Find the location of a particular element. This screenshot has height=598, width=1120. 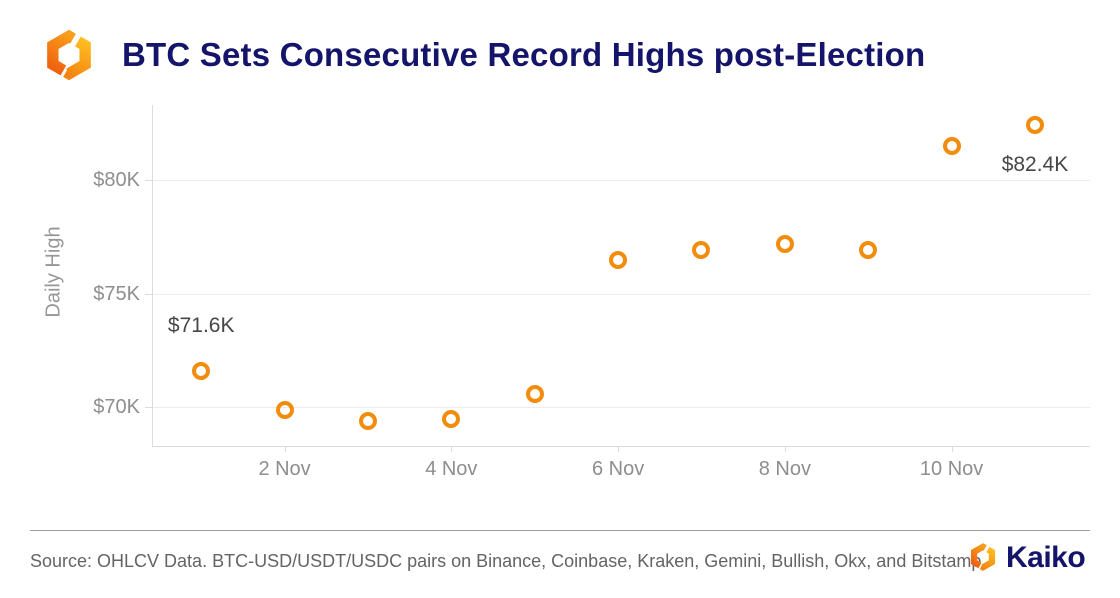

footer-divider is located at coordinates (560, 530).